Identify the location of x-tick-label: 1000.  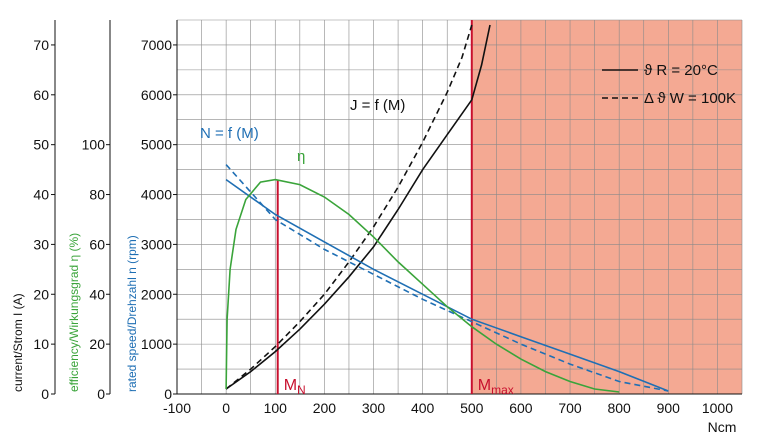
(717, 408).